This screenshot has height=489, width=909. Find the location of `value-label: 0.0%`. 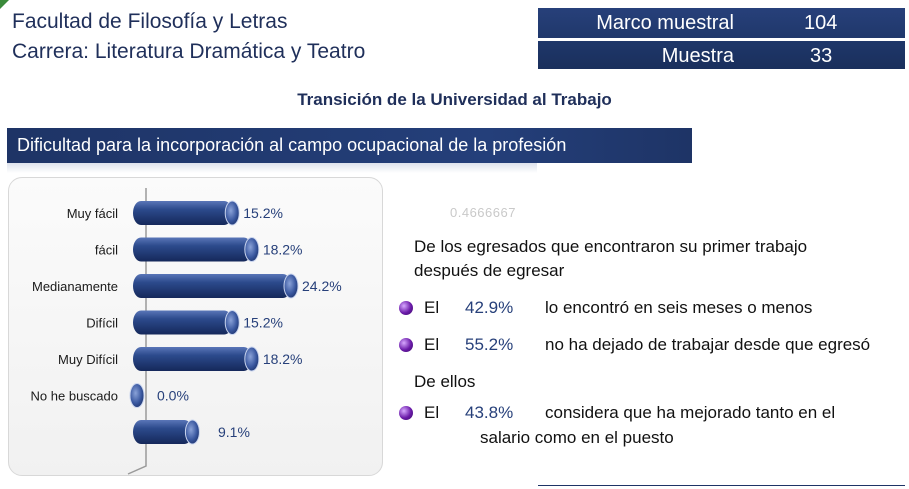

value-label: 0.0% is located at coordinates (173, 396).